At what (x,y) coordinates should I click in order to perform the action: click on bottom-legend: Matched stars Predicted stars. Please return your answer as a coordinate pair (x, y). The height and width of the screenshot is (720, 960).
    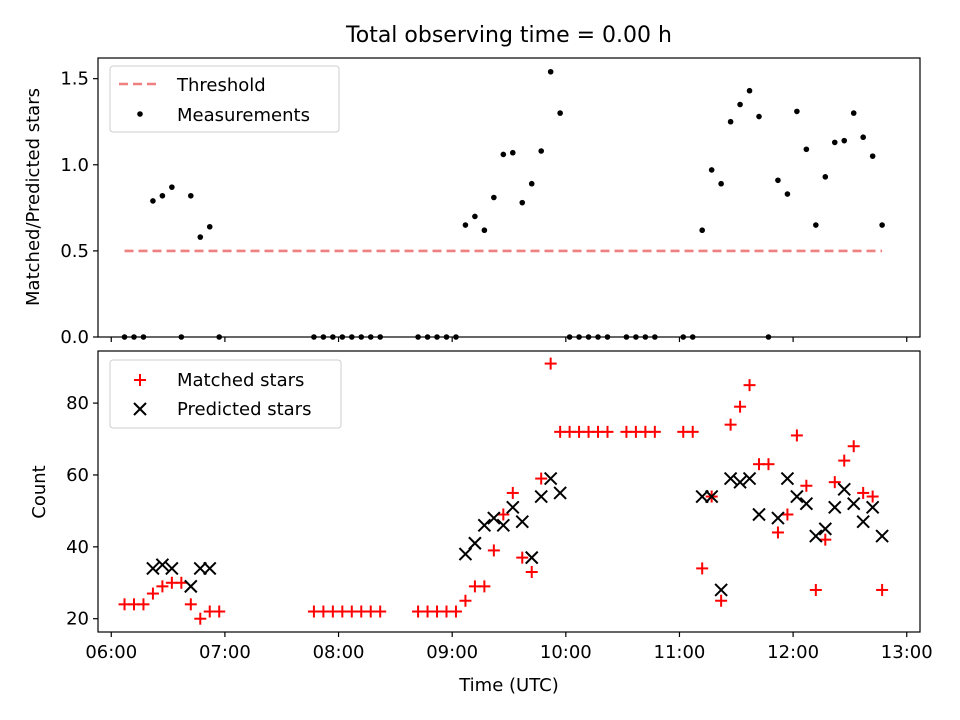
    Looking at the image, I should click on (225, 394).